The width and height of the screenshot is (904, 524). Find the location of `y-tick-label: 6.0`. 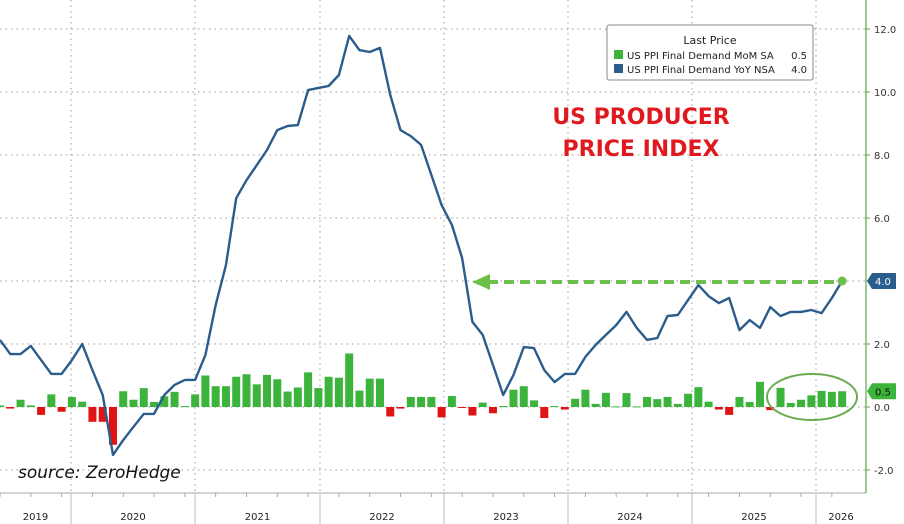

y-tick-label: 6.0 is located at coordinates (882, 219).